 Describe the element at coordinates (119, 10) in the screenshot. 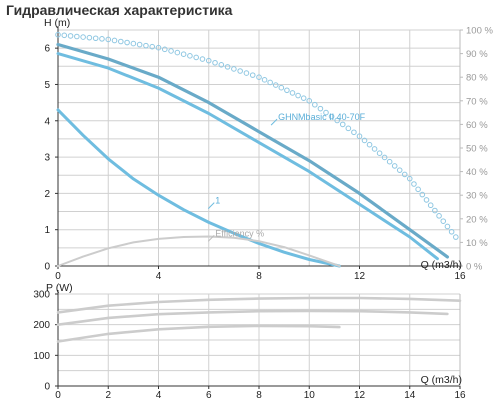

I see `page-title: Гидравлическая характеристика` at that location.